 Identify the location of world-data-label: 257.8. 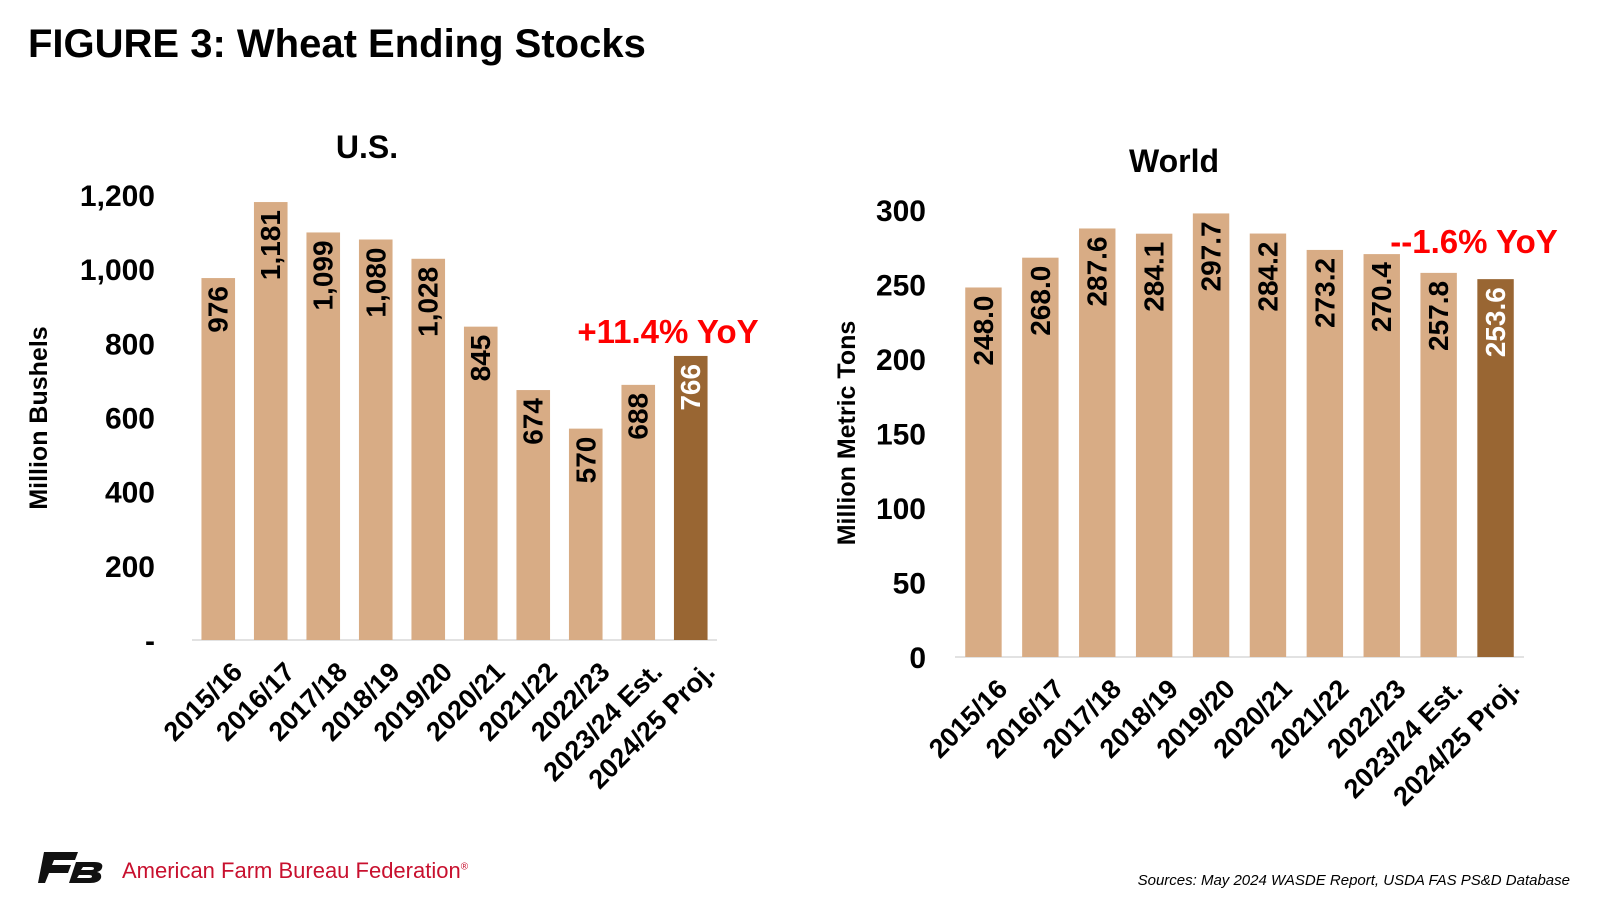
(1438, 316).